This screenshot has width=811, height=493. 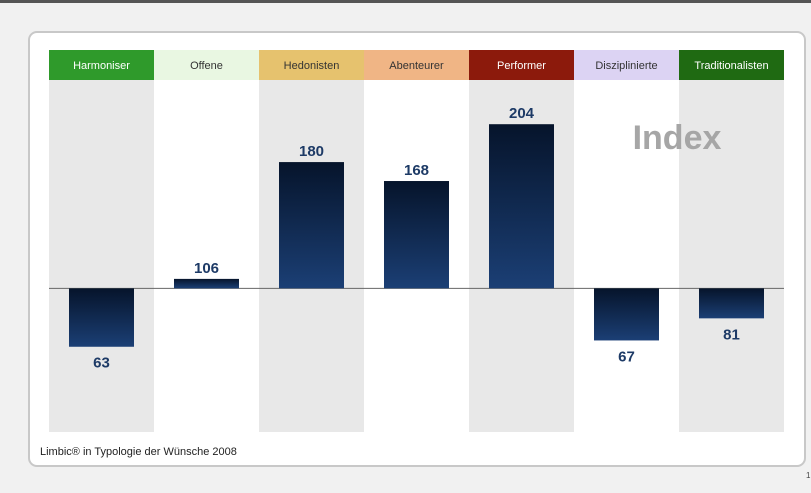 I want to click on header-label: Harmoniser, so click(x=101, y=66).